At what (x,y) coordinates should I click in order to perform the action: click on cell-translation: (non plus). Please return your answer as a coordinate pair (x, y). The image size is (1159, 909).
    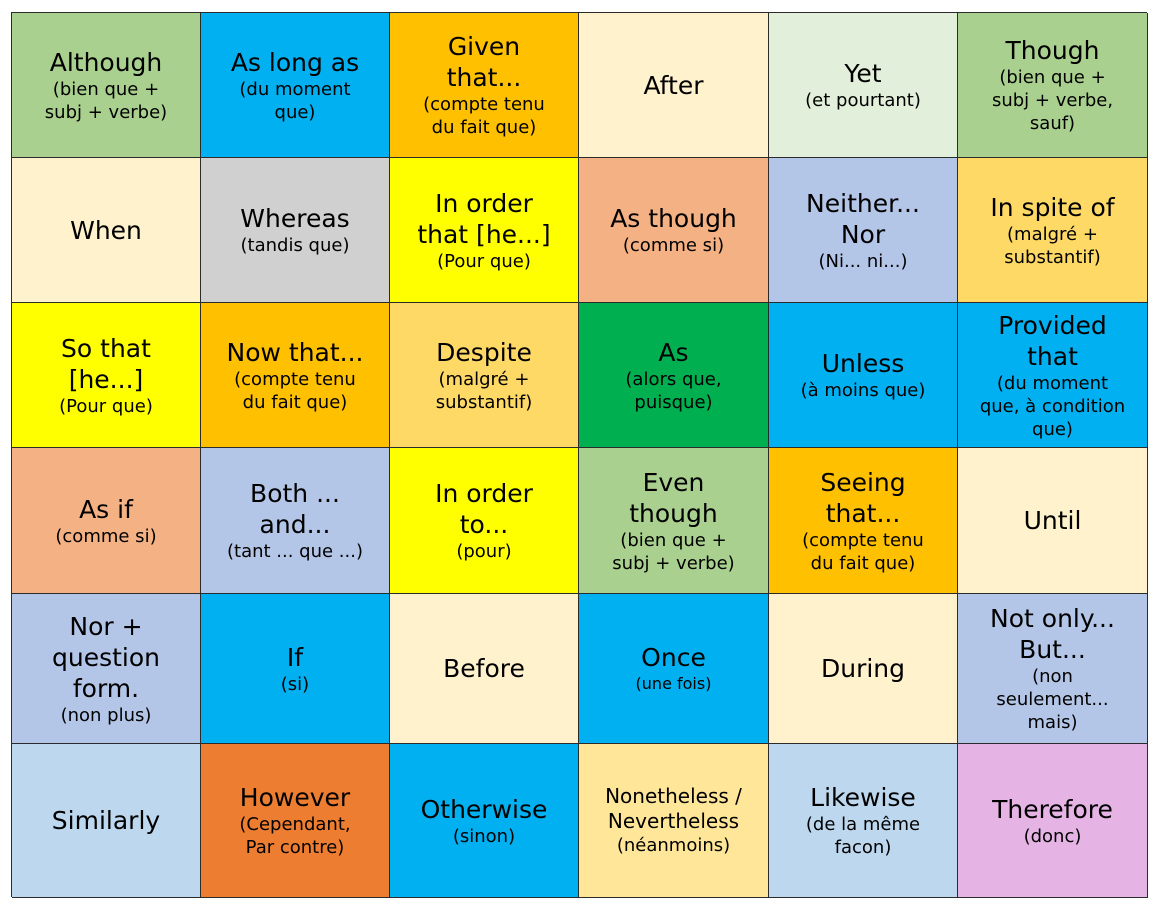
    Looking at the image, I should click on (106, 715).